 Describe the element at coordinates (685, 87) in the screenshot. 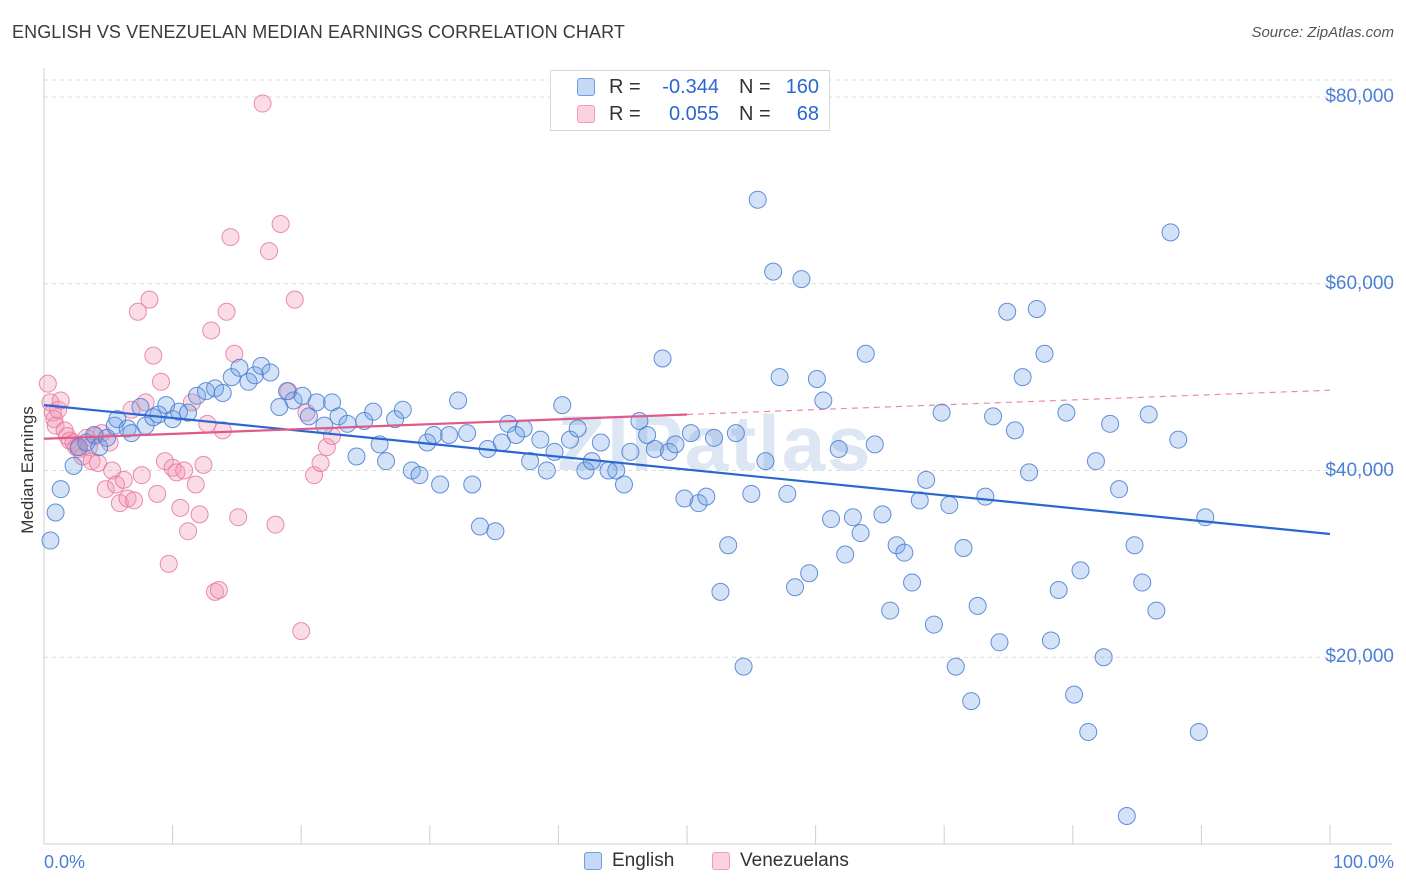

I see `legend-row-english: R = -0.344 N = 160` at that location.